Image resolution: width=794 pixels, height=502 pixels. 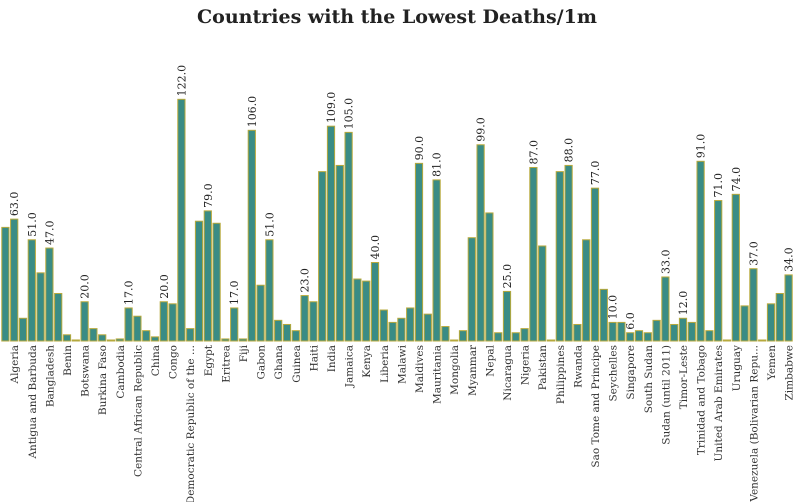 I want to click on x-tick-label: Kenya, so click(x=367, y=361).